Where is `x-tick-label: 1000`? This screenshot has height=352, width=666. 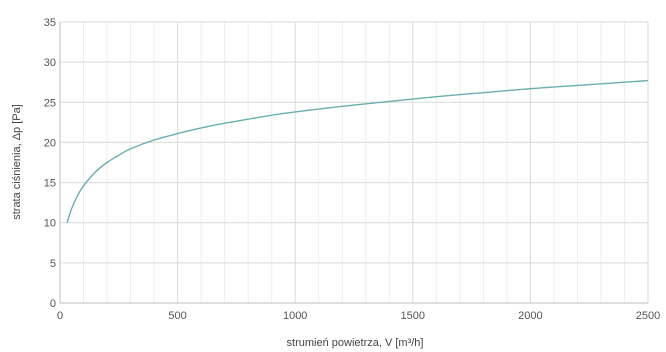
x-tick-label: 1000 is located at coordinates (295, 316).